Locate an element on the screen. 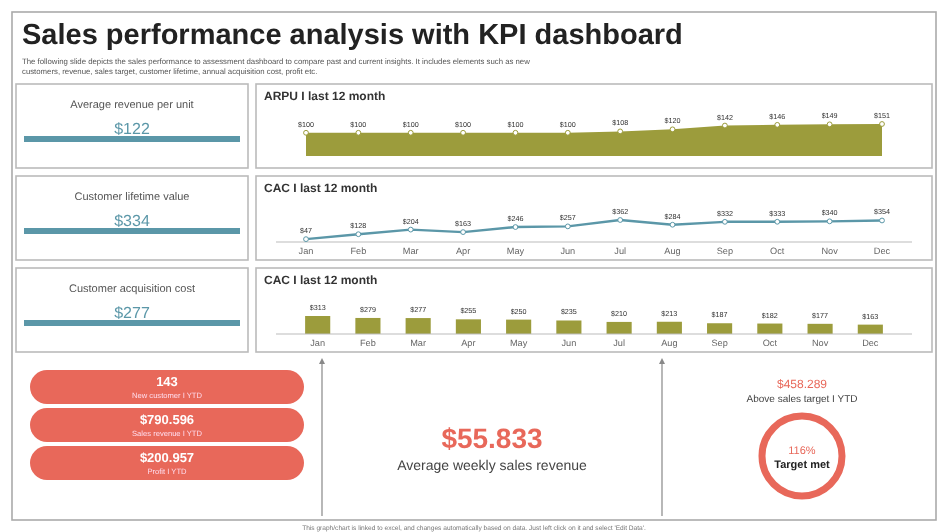 Image resolution: width=948 pixels, height=532 pixels. text: $122 is located at coordinates (132, 129).